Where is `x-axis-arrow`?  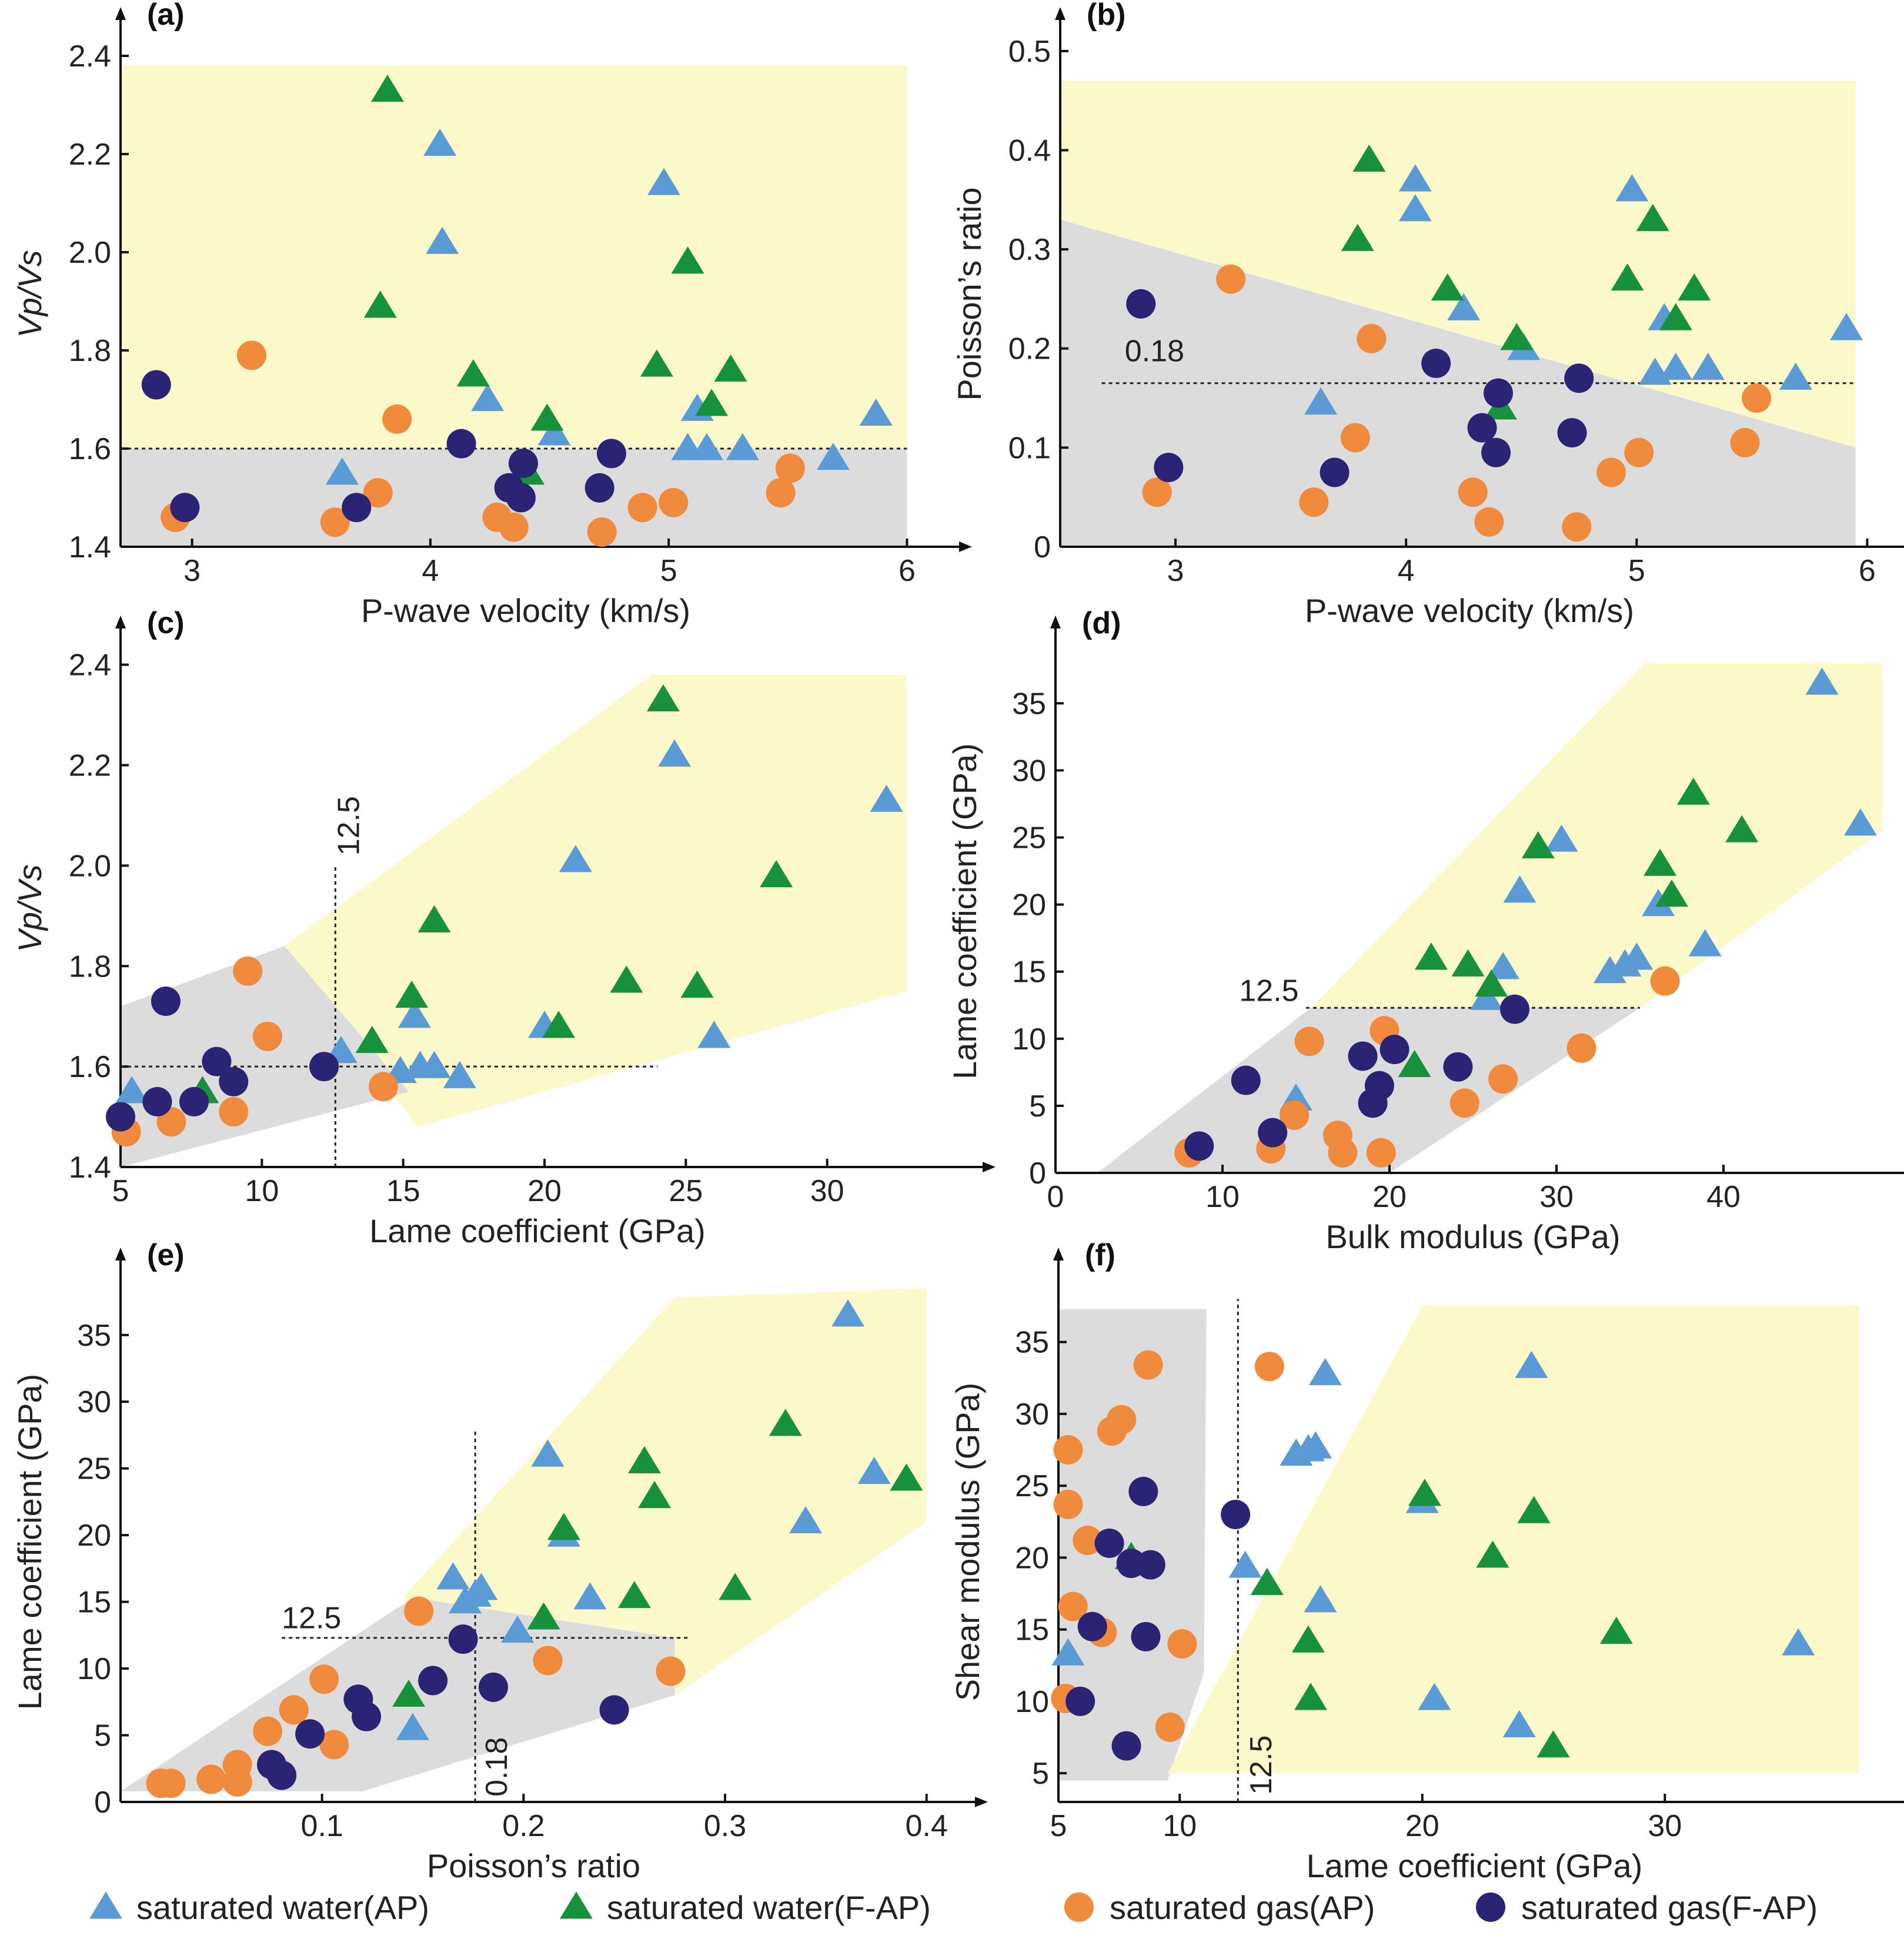 x-axis-arrow is located at coordinates (989, 1167).